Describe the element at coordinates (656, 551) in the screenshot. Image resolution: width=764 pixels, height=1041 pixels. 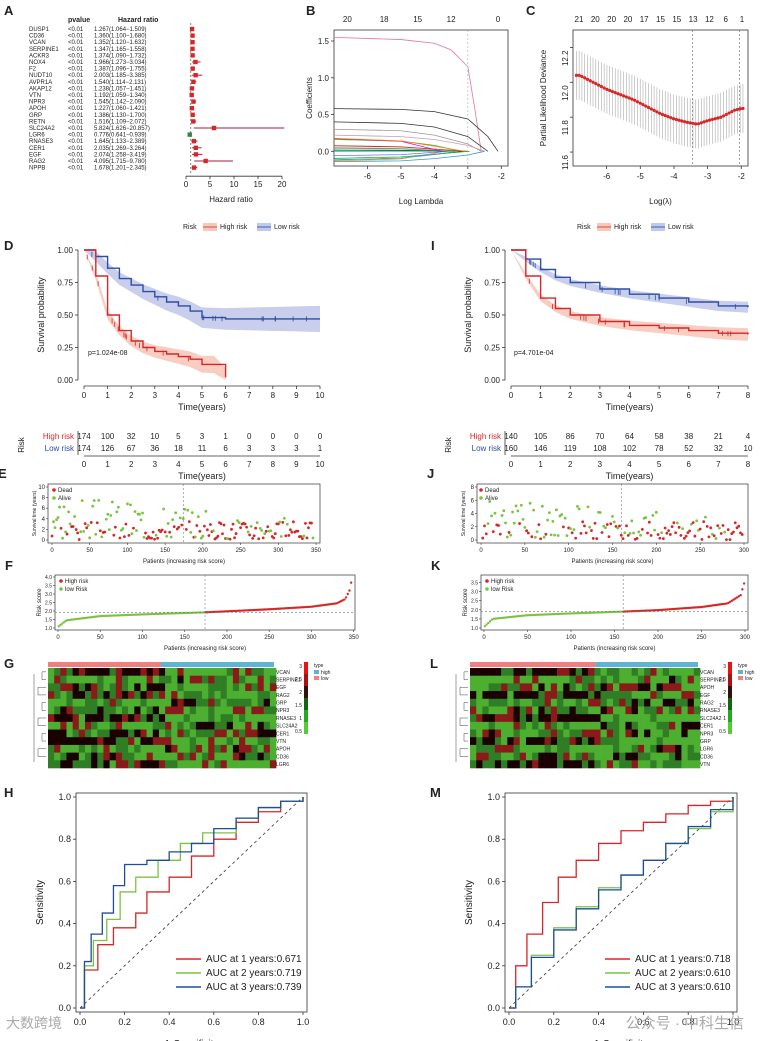
I see `scatter-x-tick-label: 200` at that location.